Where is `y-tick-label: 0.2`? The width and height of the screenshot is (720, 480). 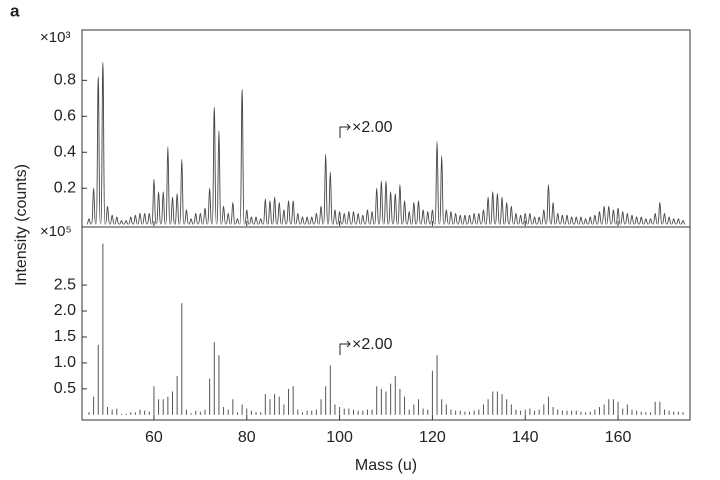
y-tick-label: 0.2 is located at coordinates (65, 187).